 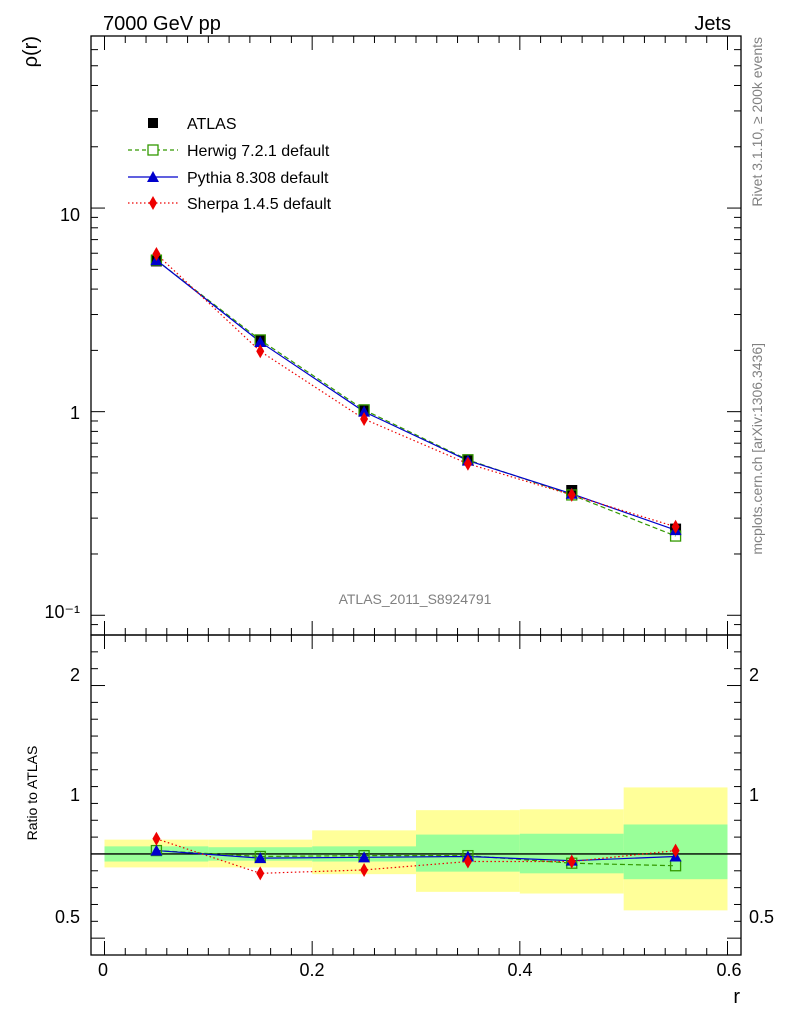 I want to click on ratio-ytick-label-right-2: 2, so click(x=754, y=675).